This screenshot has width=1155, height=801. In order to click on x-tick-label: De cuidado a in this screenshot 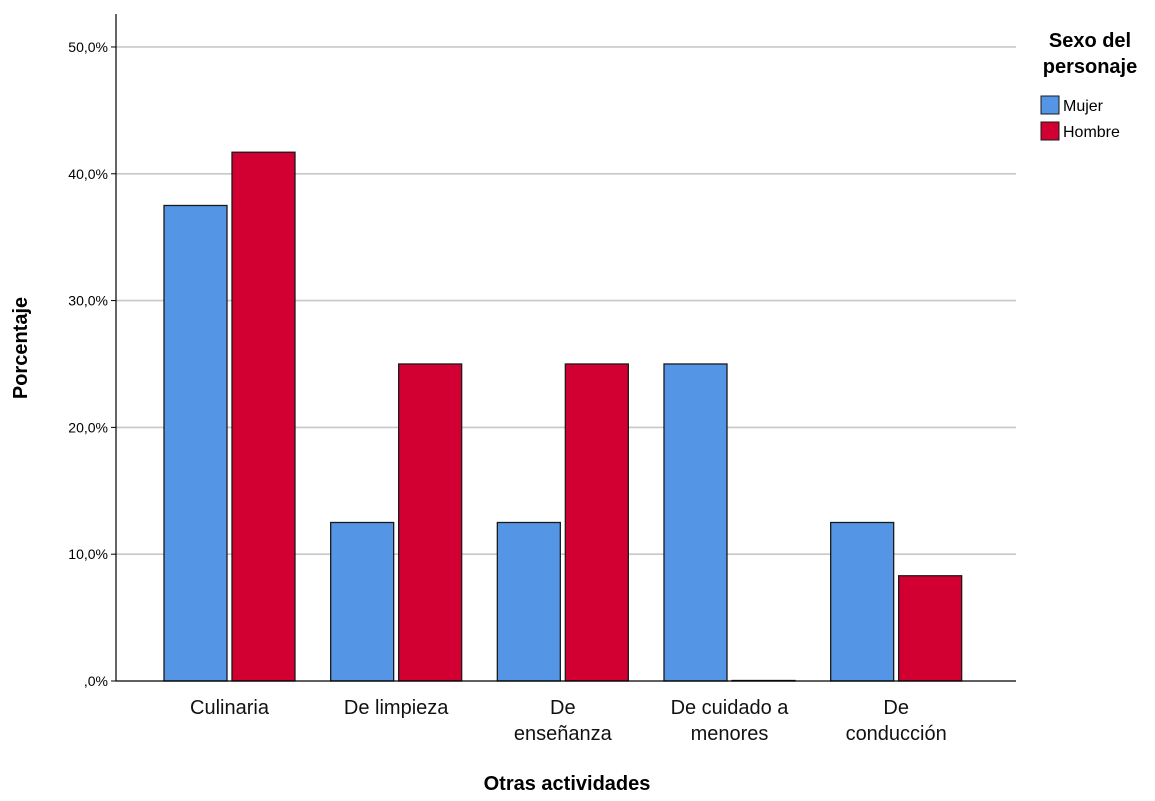, I will do `click(730, 708)`.